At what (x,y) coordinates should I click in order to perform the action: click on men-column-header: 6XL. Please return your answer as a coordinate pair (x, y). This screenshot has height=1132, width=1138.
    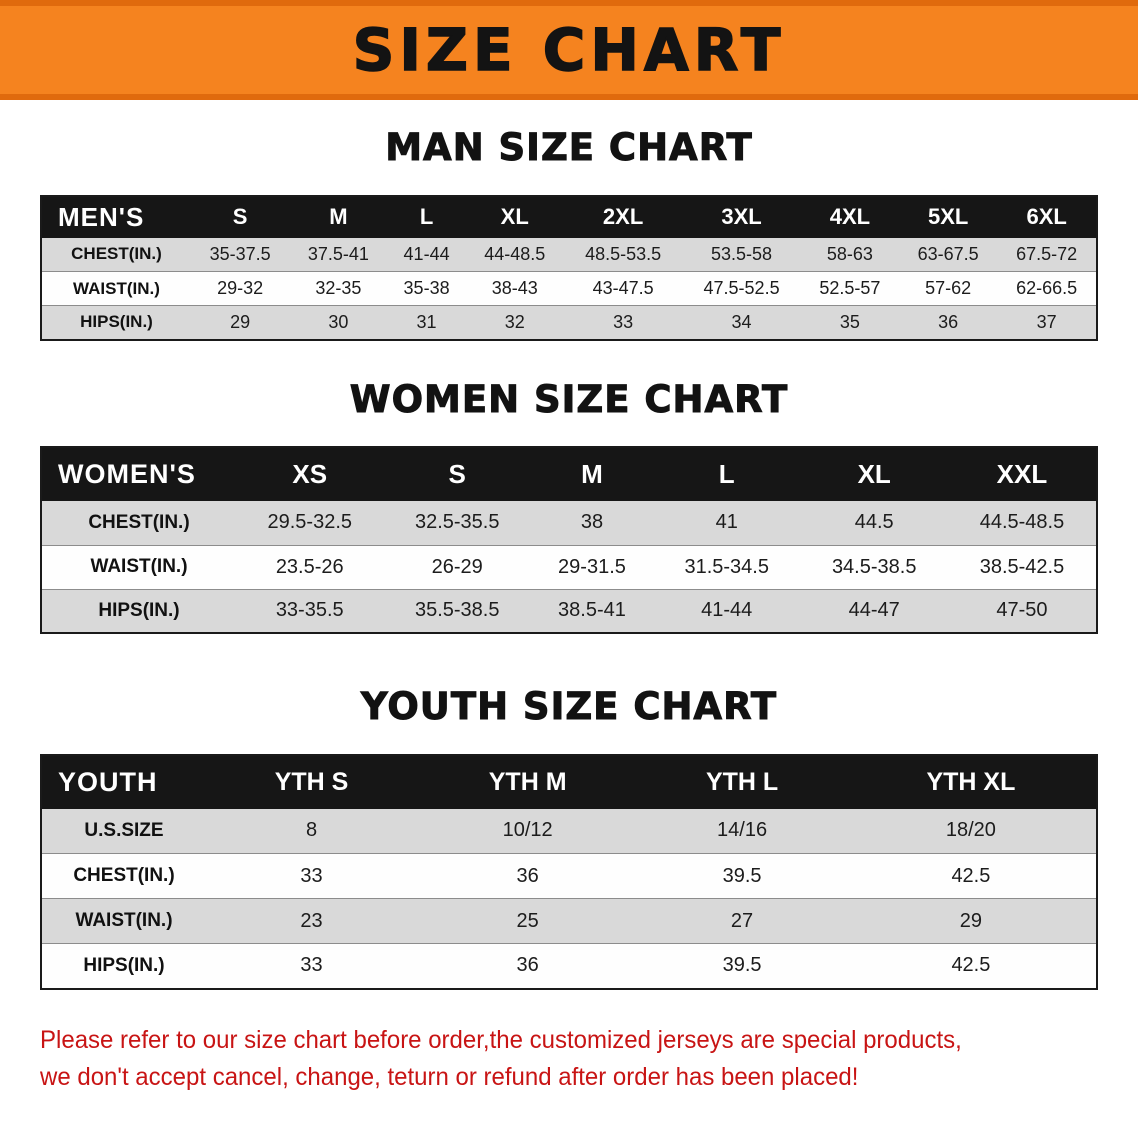
    Looking at the image, I should click on (1047, 216).